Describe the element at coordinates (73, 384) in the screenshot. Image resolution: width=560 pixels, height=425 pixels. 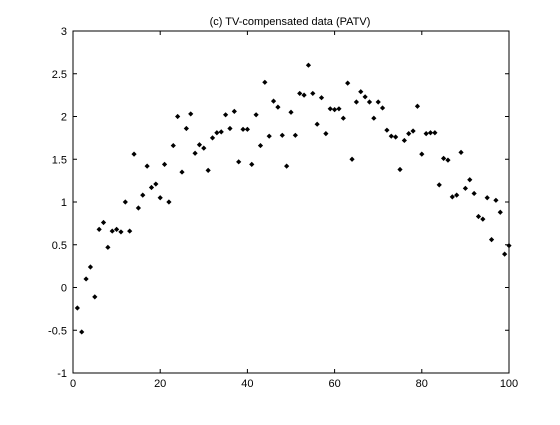
I see `x-tick-label: 0` at that location.